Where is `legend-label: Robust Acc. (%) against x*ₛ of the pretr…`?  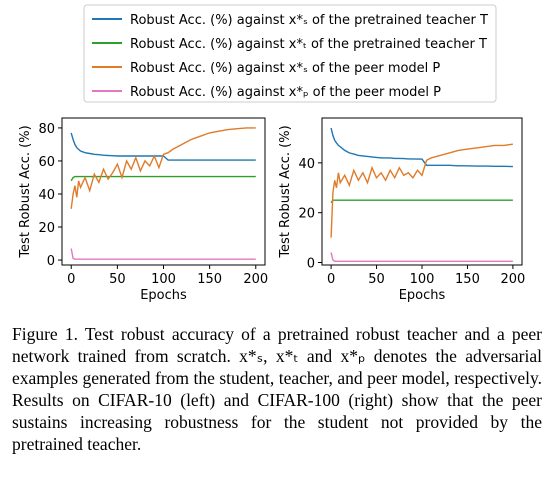 legend-label: Robust Acc. (%) against x*ₛ of the pretr… is located at coordinates (309, 20).